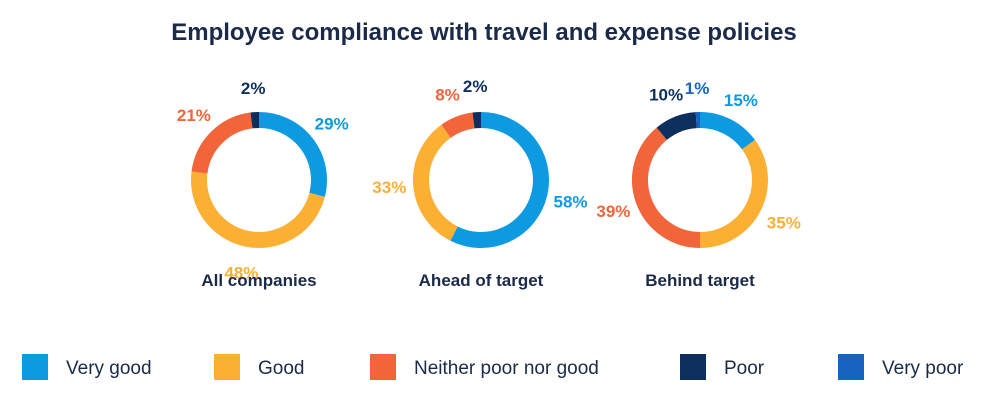 The width and height of the screenshot is (1000, 401). Describe the element at coordinates (744, 368) in the screenshot. I see `legend-label-poor: Poor` at that location.